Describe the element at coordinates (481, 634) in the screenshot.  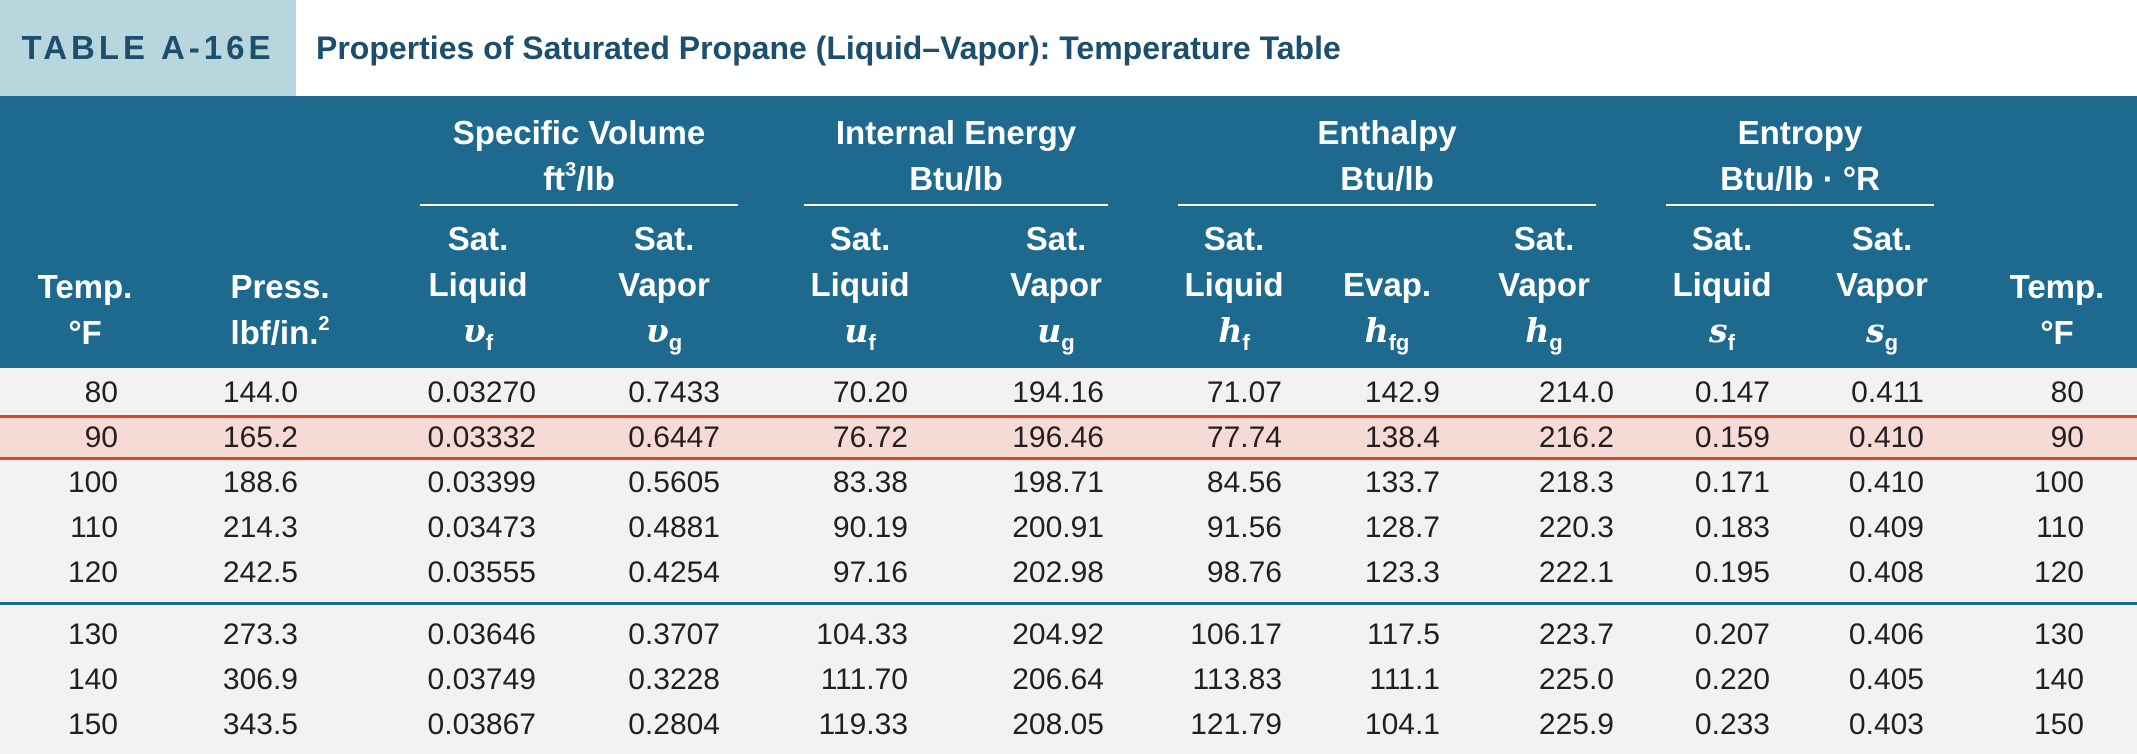
I see `cell-vf: 0.03646` at that location.